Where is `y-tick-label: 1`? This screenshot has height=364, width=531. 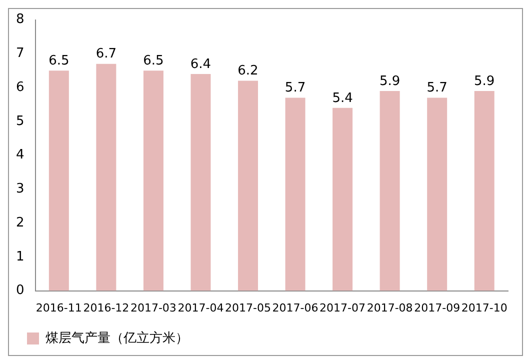 y-tick-label: 1 is located at coordinates (20, 256).